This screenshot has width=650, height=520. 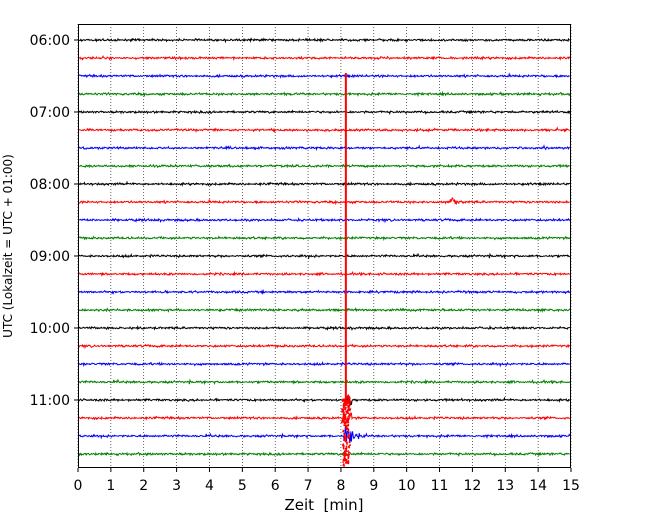 What do you see at coordinates (346, 430) in the screenshot?
I see `earthquake-burst` at bounding box center [346, 430].